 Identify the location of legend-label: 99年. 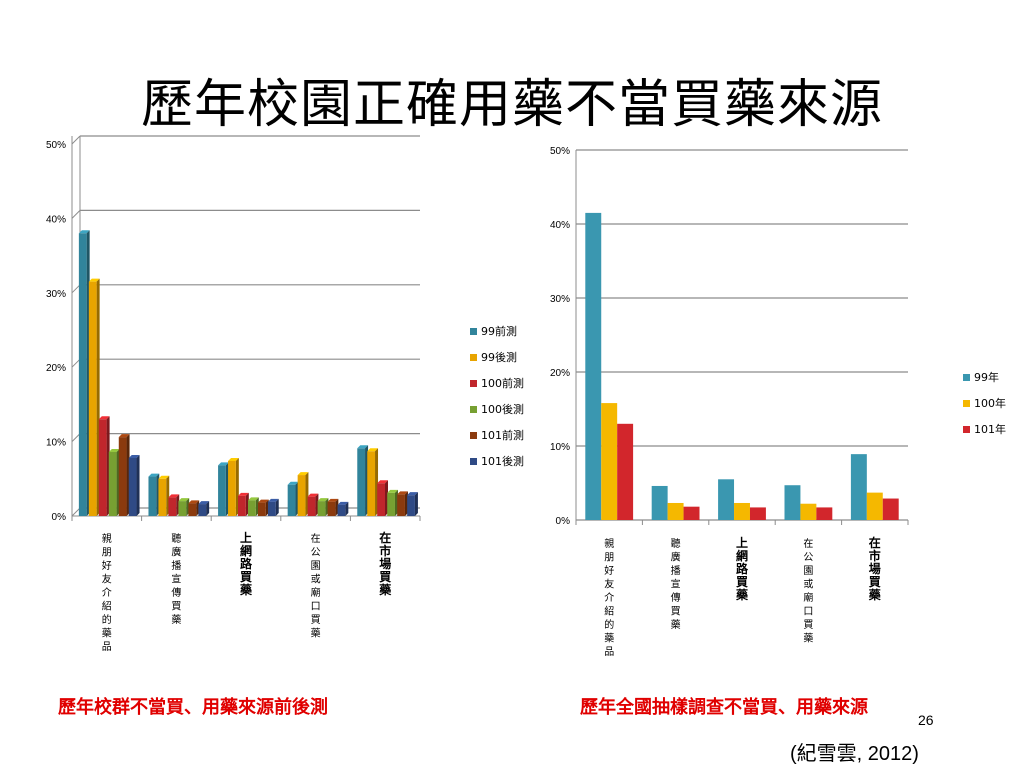
(986, 377).